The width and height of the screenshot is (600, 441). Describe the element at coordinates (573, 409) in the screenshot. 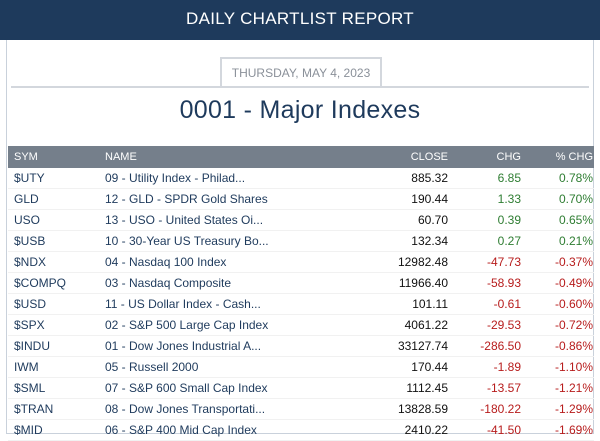

I see `percent-change-value: -1.29%` at that location.